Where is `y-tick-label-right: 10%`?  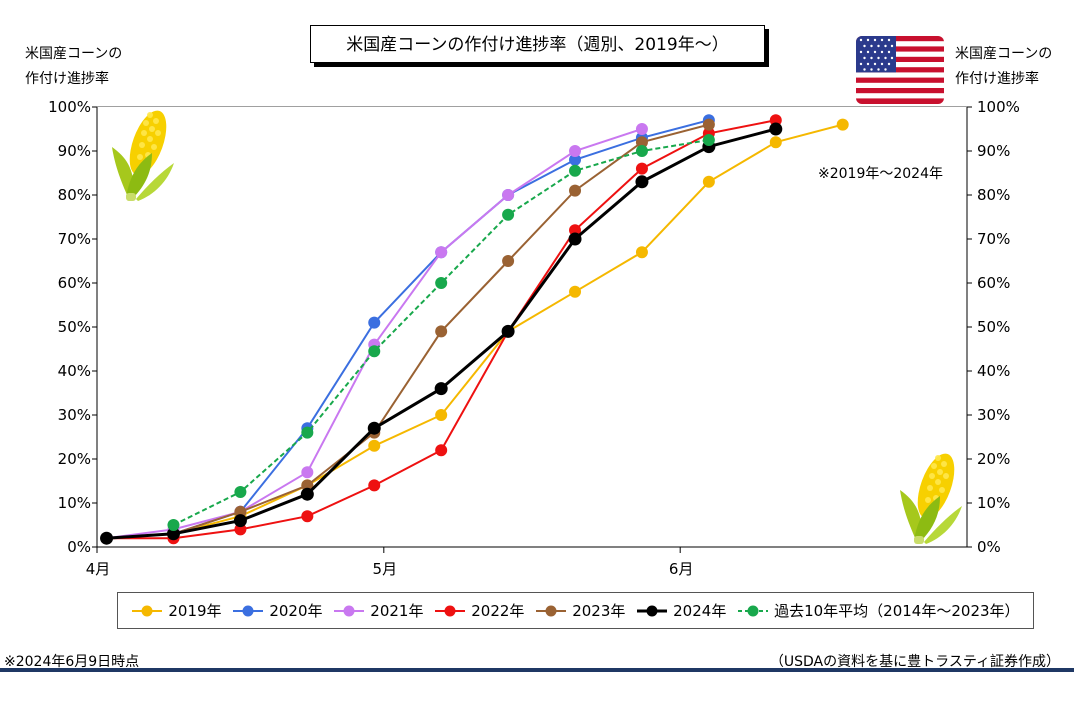
y-tick-label-right: 10% is located at coordinates (993, 503).